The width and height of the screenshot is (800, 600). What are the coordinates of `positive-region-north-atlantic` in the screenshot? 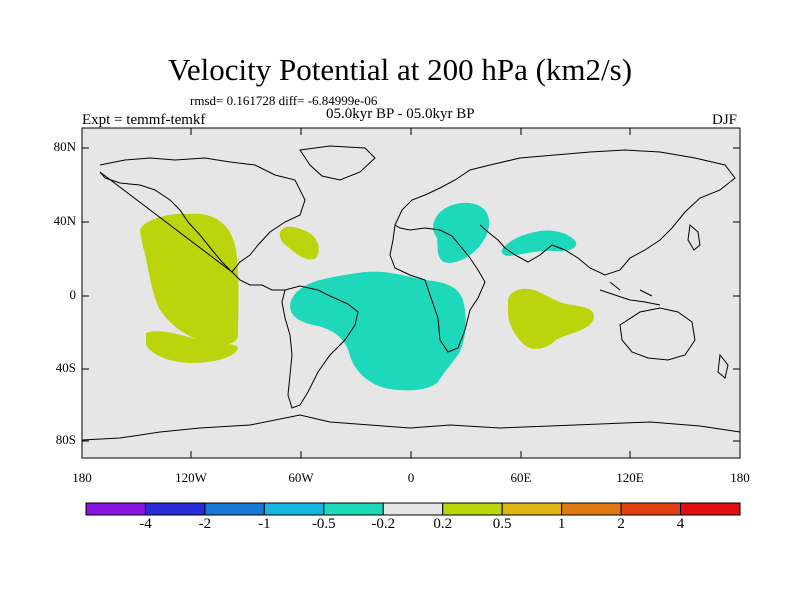 It's located at (299, 243).